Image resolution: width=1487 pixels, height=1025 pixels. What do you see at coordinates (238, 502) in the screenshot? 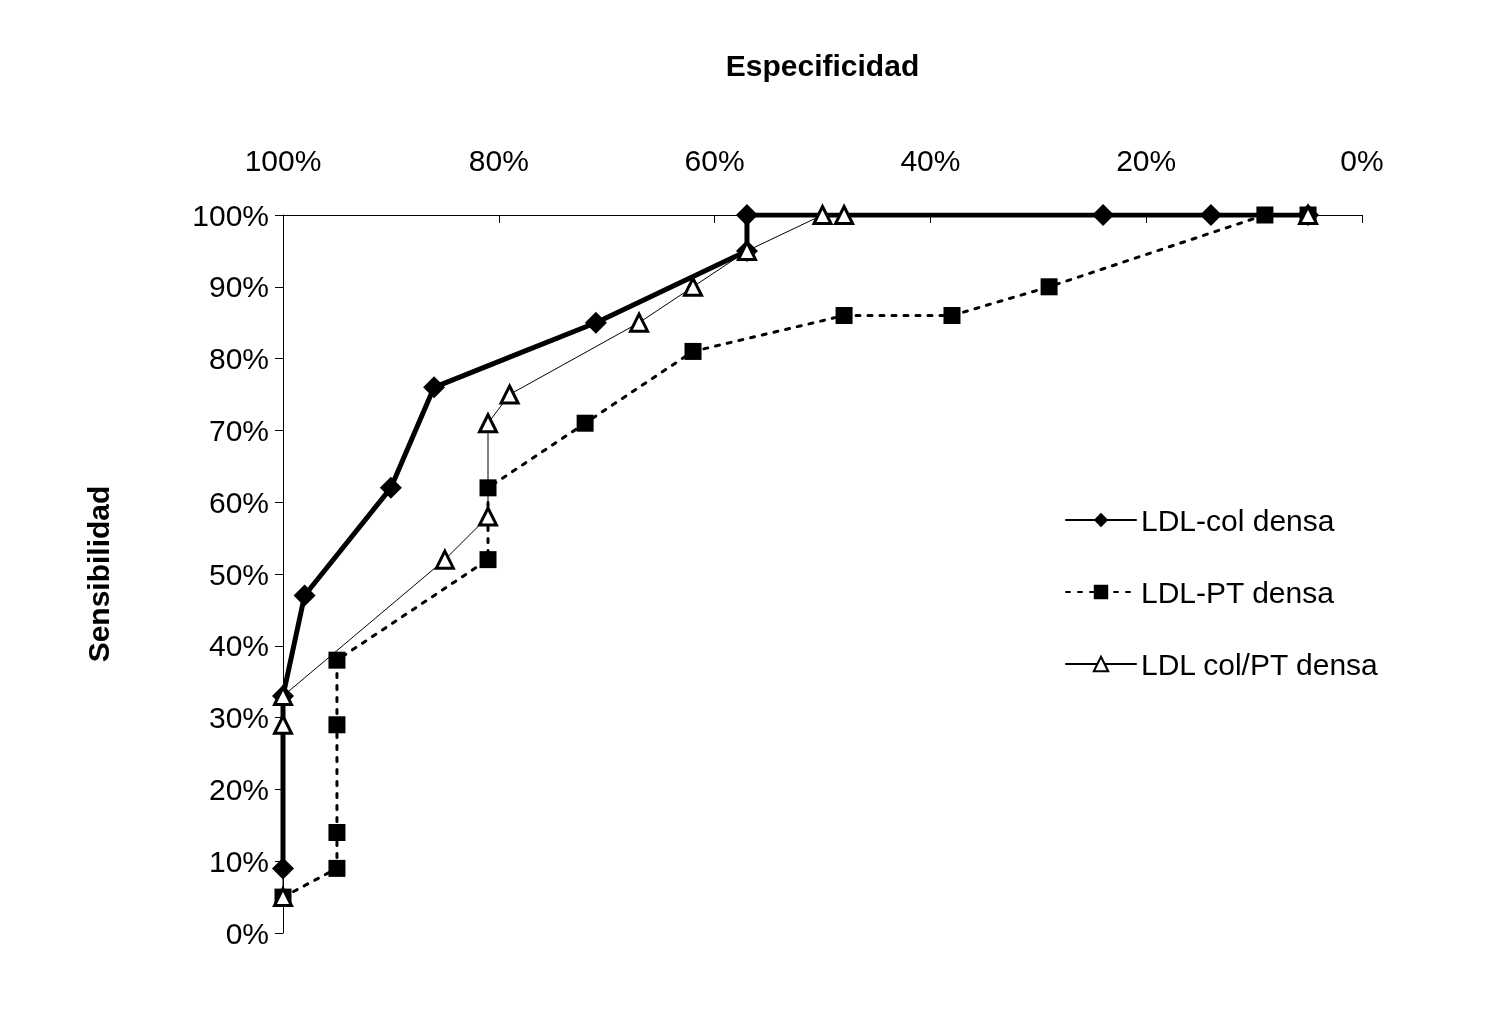
I see `y-tick-label: 60%` at bounding box center [238, 502].